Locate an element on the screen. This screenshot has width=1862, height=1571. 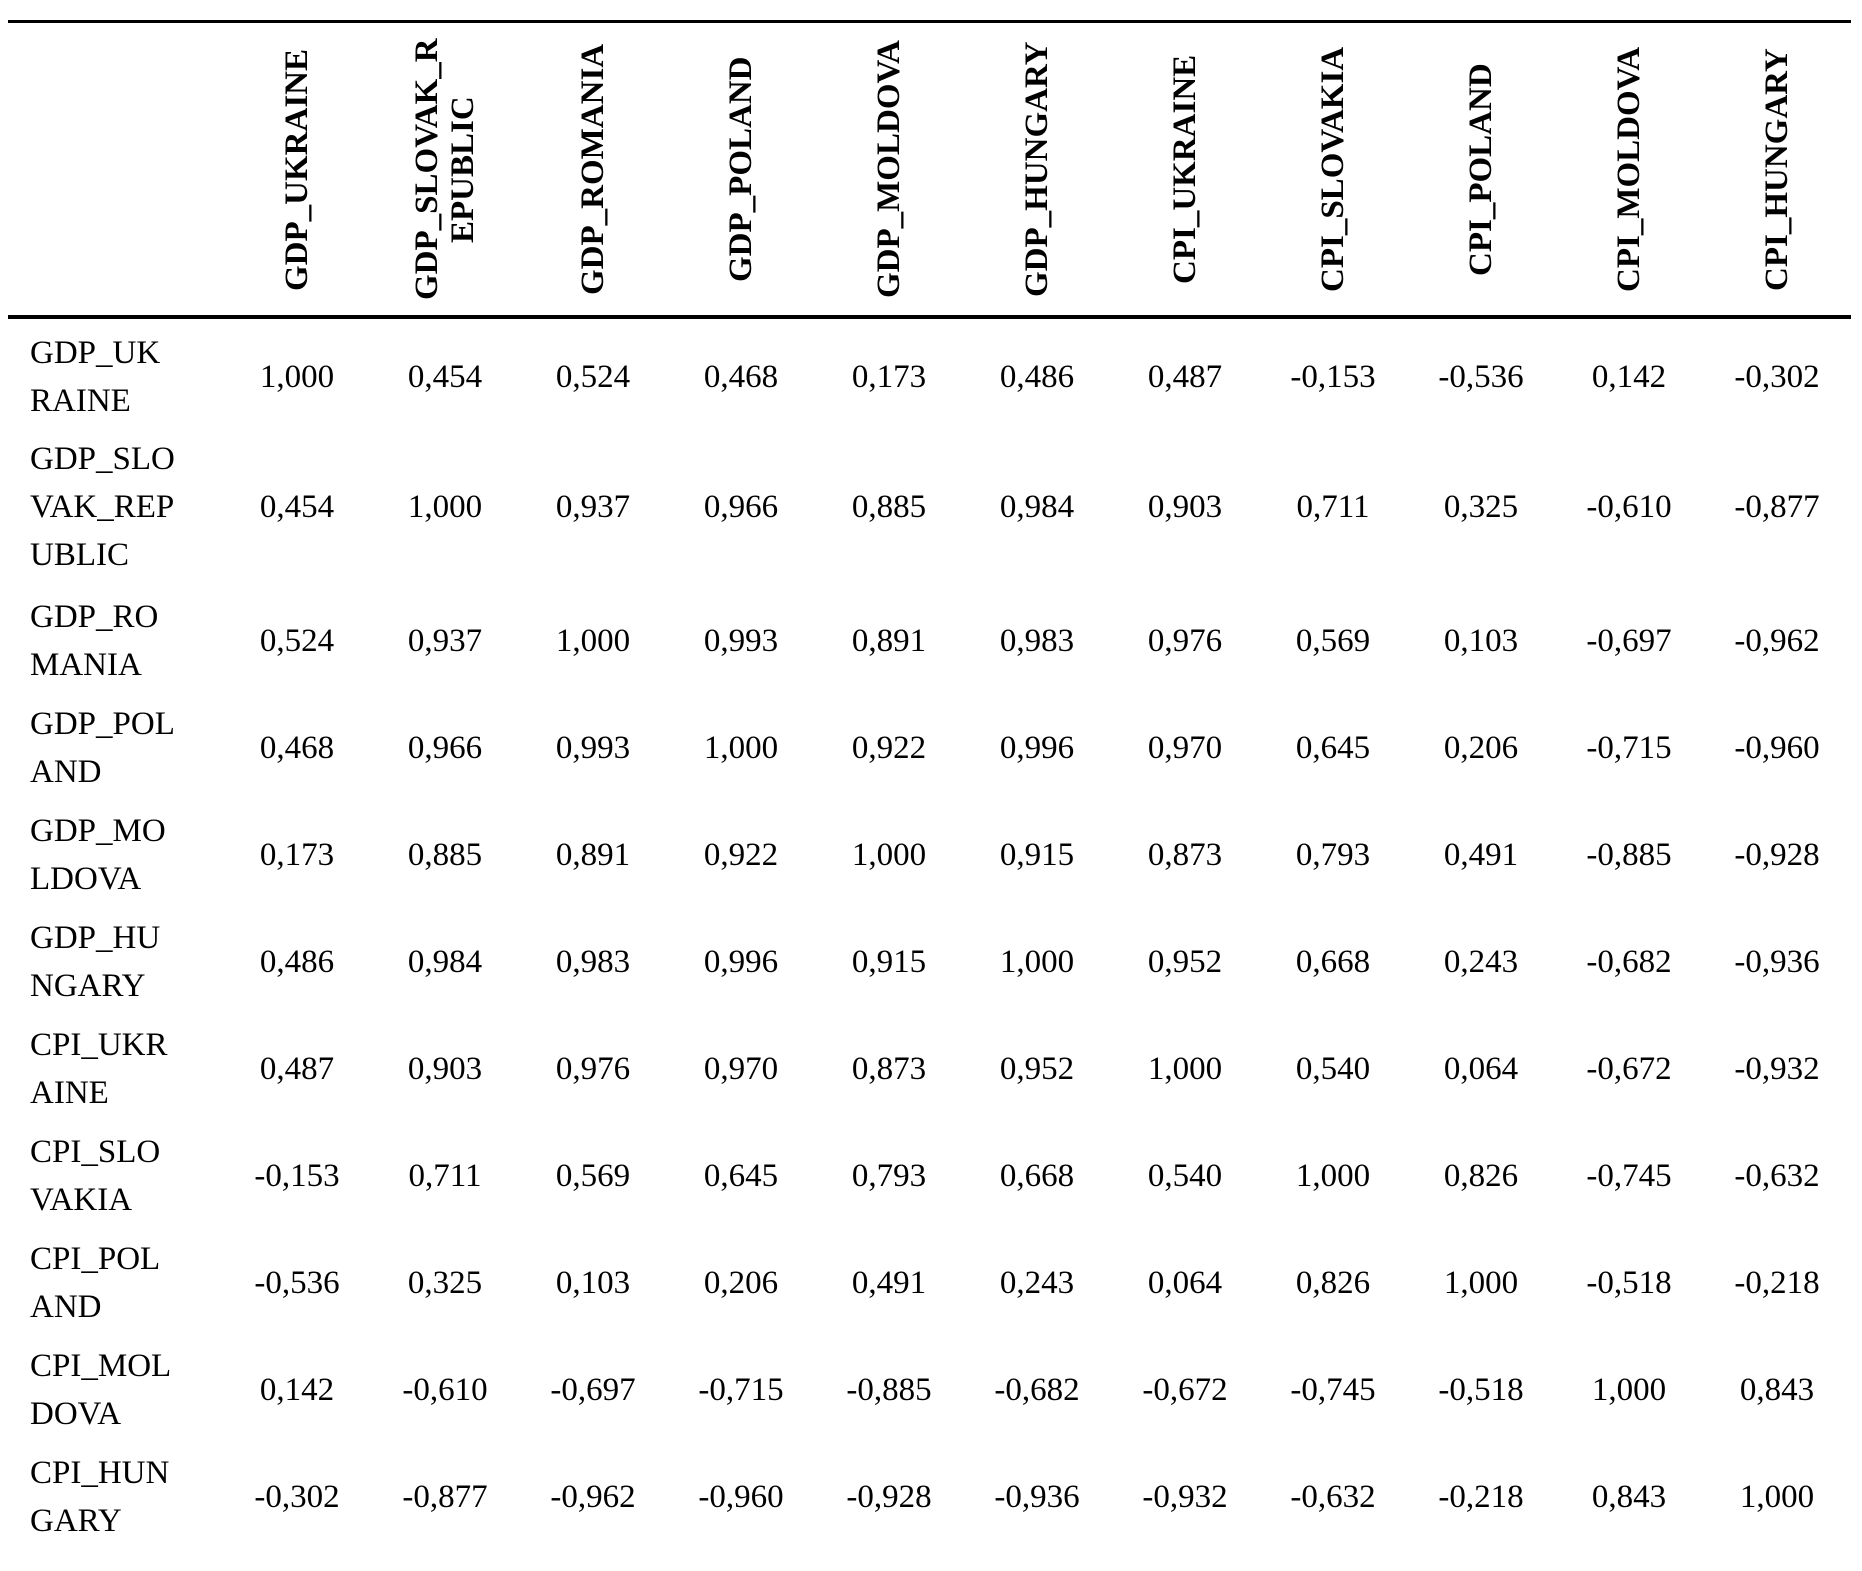
row-label-cell: CPI_MOLDOVA is located at coordinates (115, 1385).